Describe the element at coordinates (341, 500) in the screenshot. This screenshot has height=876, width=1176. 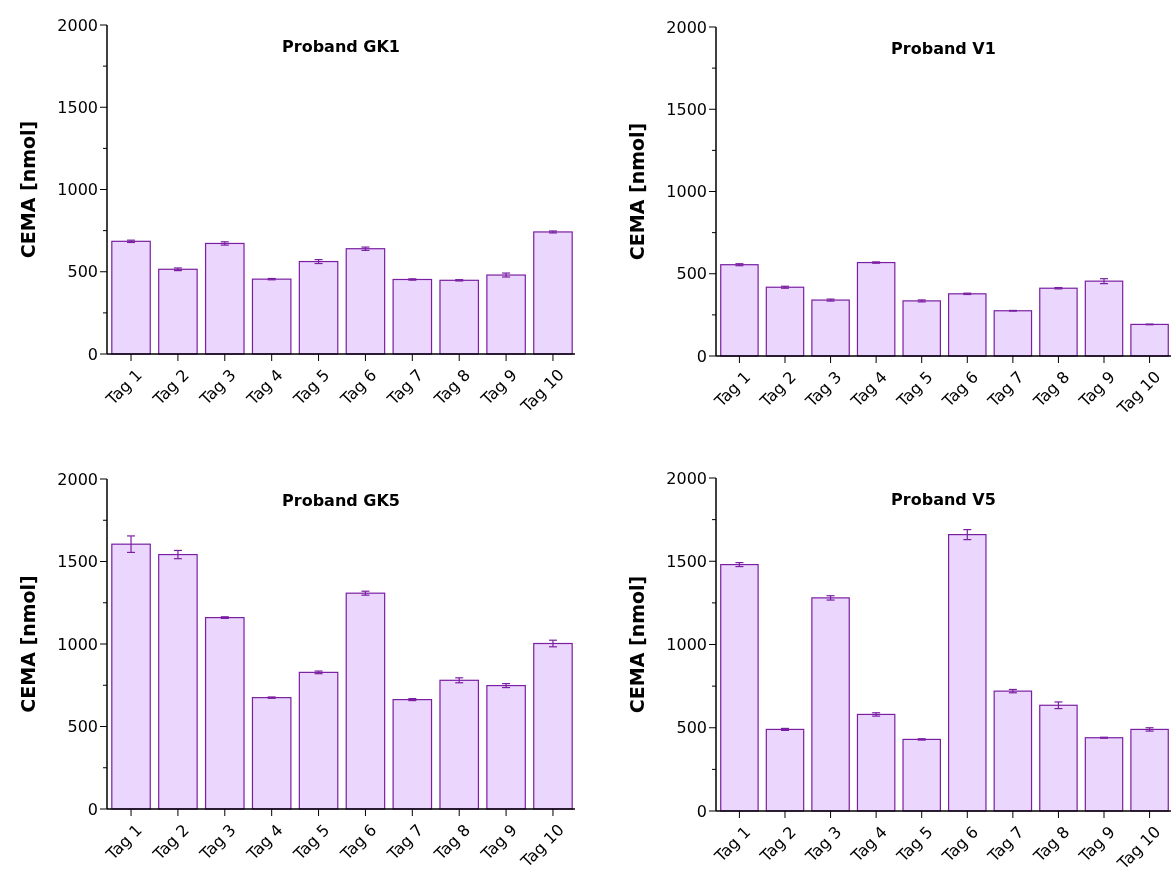
I see `text: Proband GK5` at that location.